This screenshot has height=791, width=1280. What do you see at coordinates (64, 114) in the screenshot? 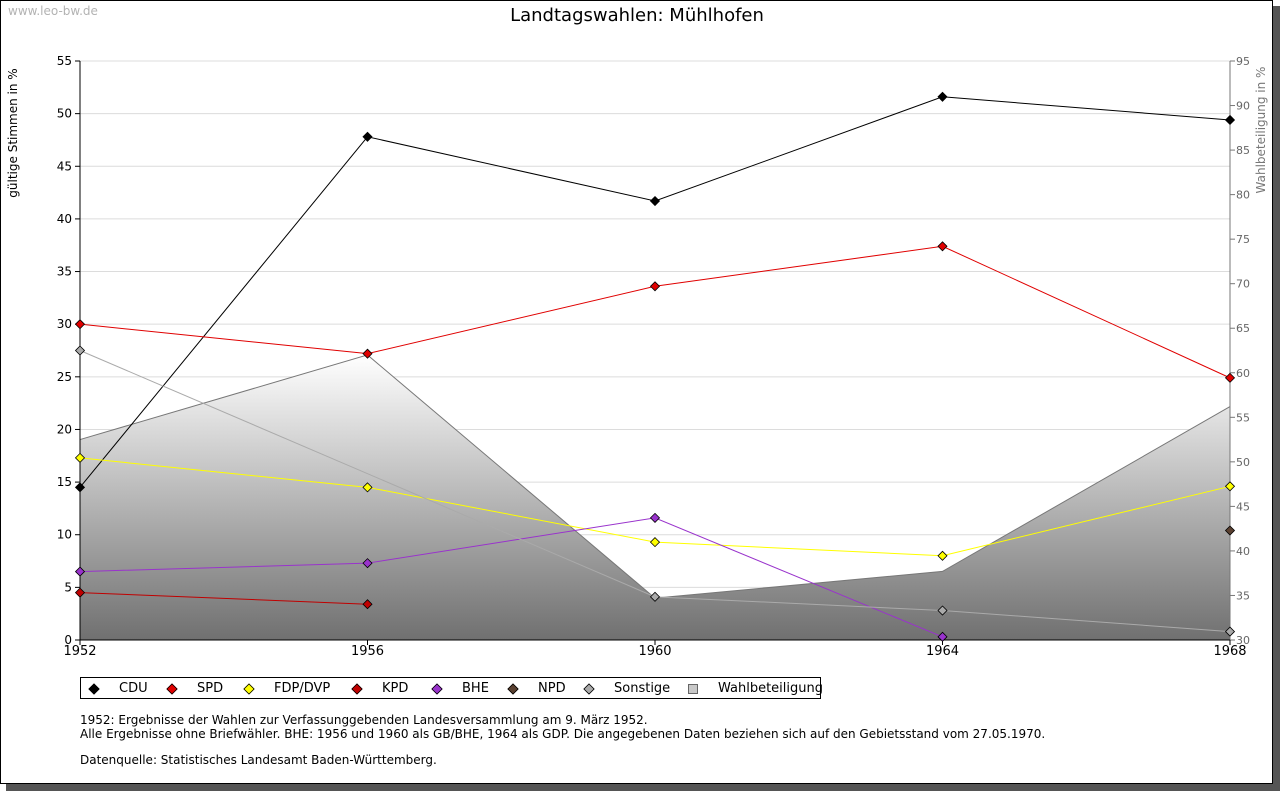
I see `y-tick-label: 50` at bounding box center [64, 114].